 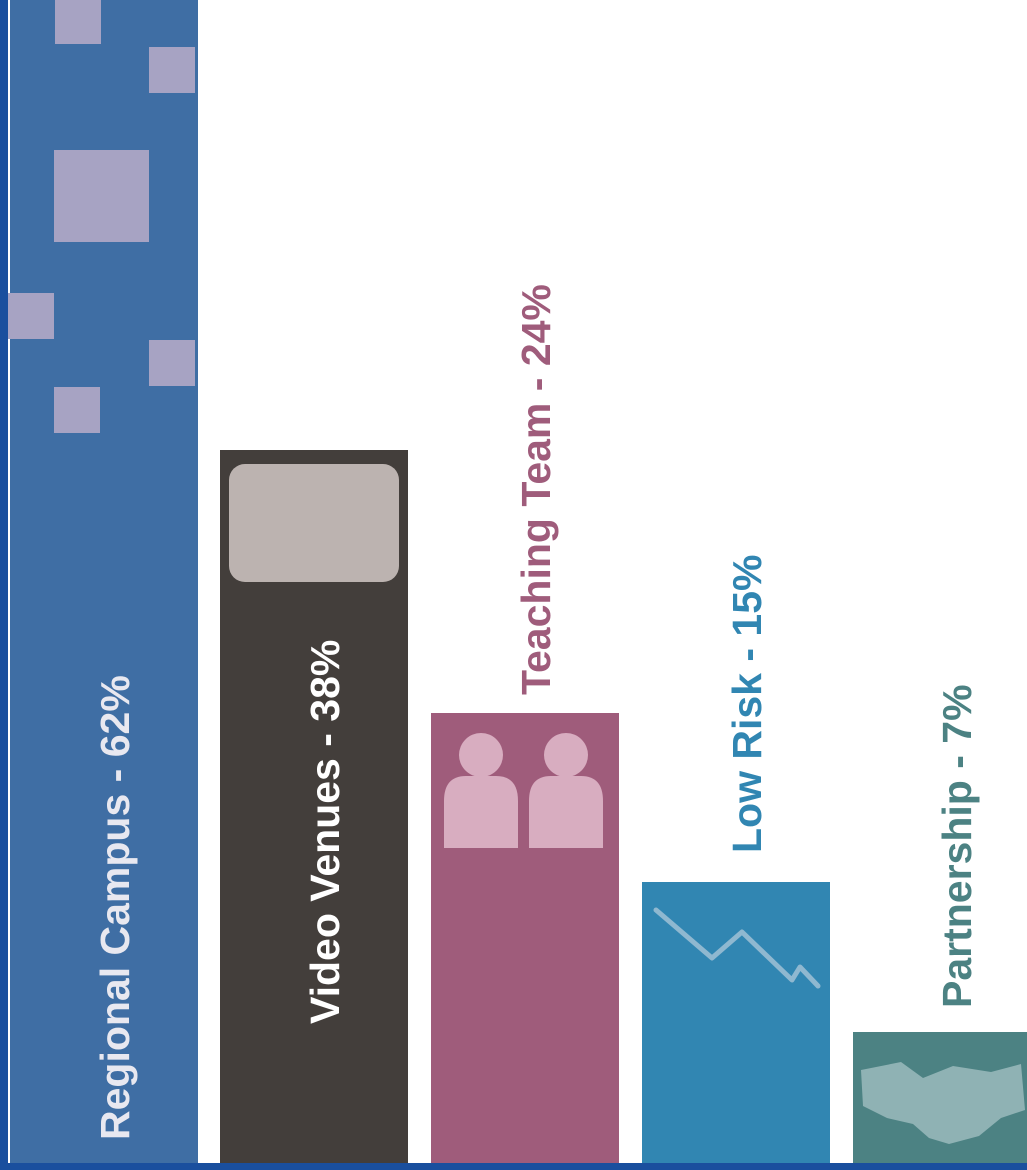 I want to click on handshake-icon, so click(x=943, y=1103).